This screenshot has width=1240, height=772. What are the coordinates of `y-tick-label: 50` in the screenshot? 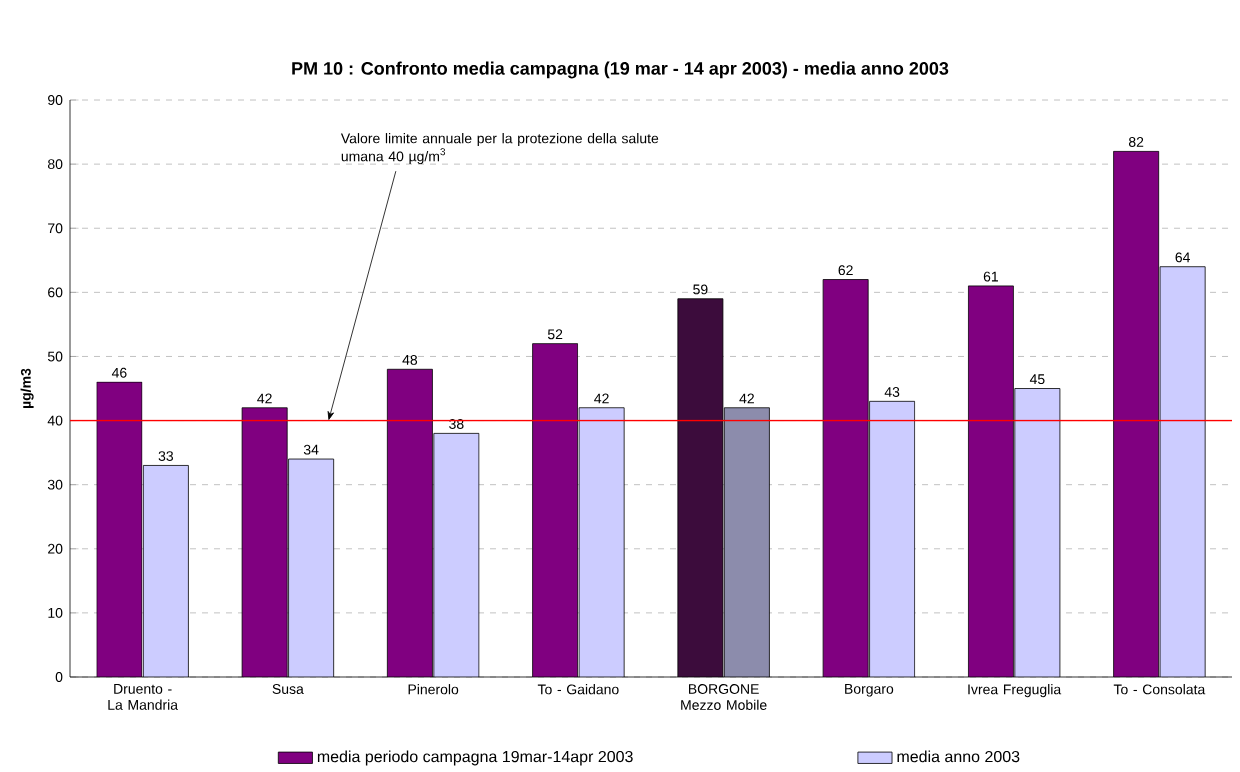 It's located at (55, 356).